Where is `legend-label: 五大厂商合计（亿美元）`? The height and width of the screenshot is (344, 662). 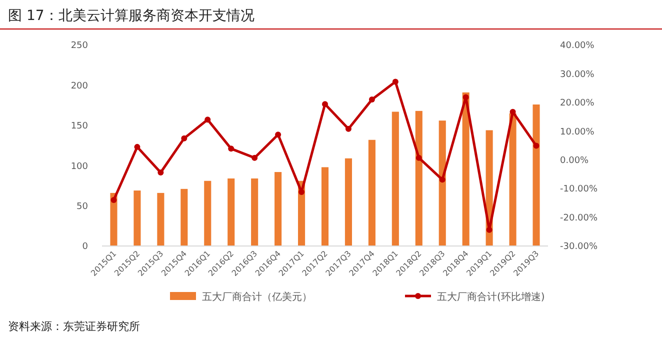
legend-label: 五大厂商合计（亿美元） is located at coordinates (257, 297).